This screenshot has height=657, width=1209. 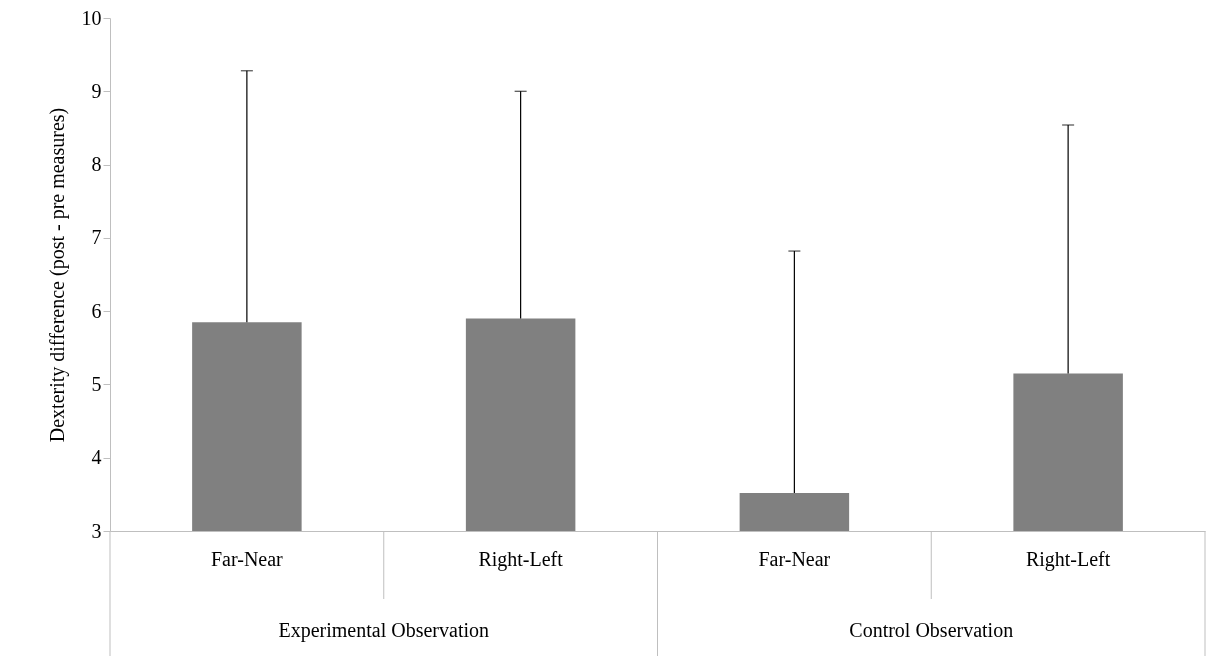 What do you see at coordinates (96, 530) in the screenshot?
I see `y-tick-label: 3` at bounding box center [96, 530].